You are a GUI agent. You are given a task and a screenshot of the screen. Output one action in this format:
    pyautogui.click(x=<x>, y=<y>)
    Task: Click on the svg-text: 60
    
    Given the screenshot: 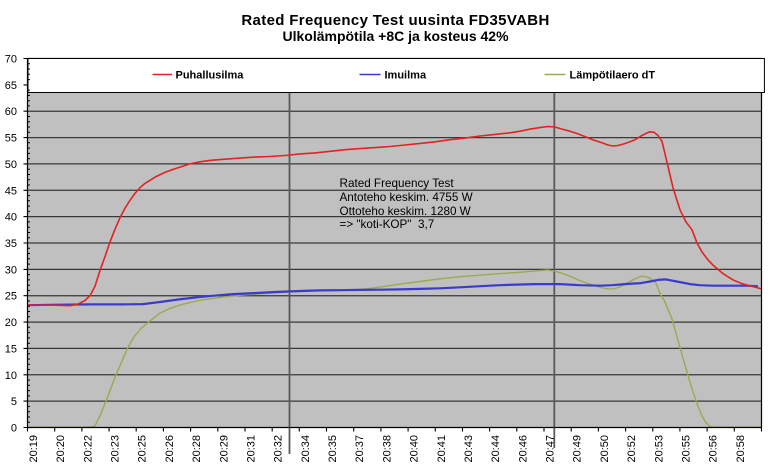 What is the action you would take?
    pyautogui.click(x=11, y=112)
    